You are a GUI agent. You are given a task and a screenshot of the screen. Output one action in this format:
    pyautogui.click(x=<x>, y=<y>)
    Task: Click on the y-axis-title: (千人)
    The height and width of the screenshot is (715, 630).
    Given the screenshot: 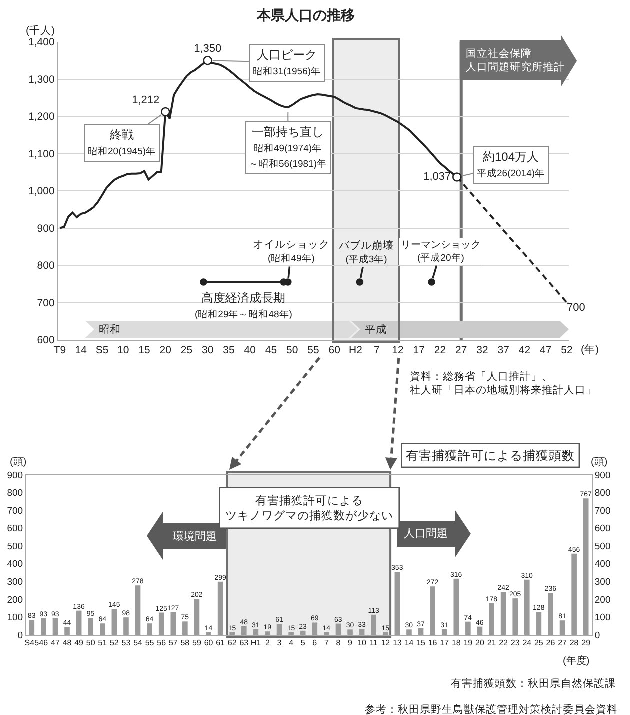 What is the action you would take?
    pyautogui.click(x=40, y=30)
    